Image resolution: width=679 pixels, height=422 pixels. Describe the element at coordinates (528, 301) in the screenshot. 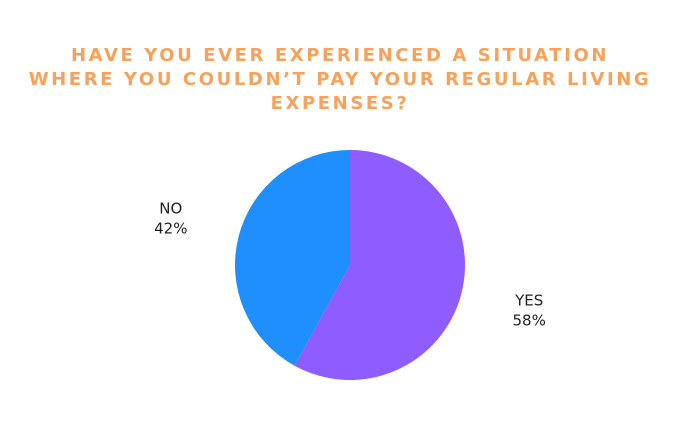

I see `slice-label: YES` at that location.